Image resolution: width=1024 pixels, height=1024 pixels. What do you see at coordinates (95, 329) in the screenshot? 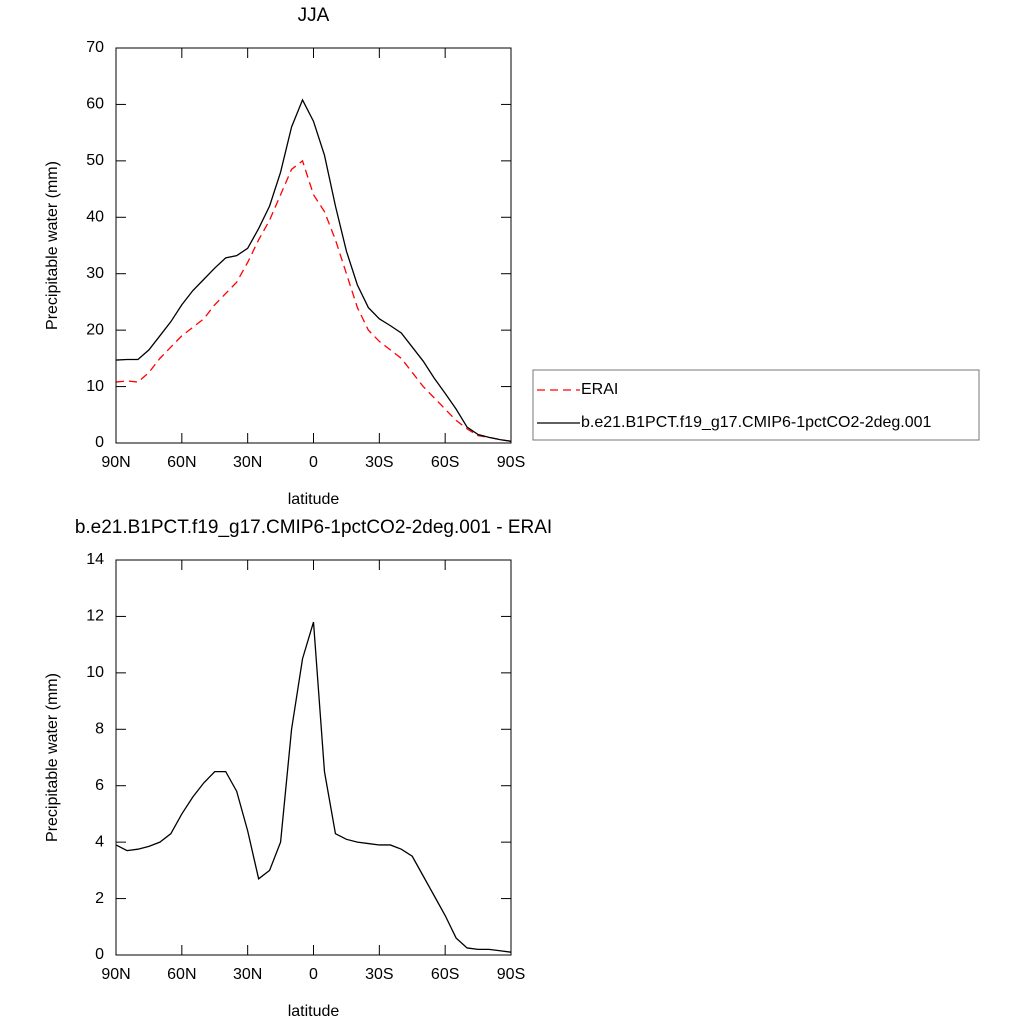
I see `y-tick-label: 20` at bounding box center [95, 329].